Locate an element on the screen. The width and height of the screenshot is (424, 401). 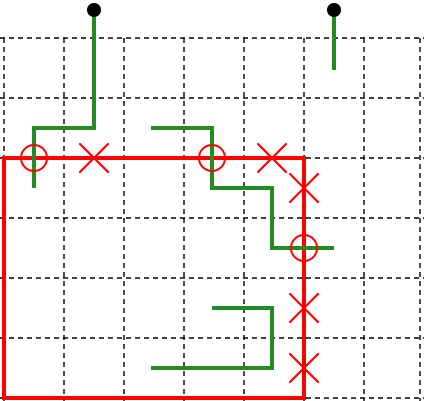
path-segment-lower-right-bracket is located at coordinates (212, 338).